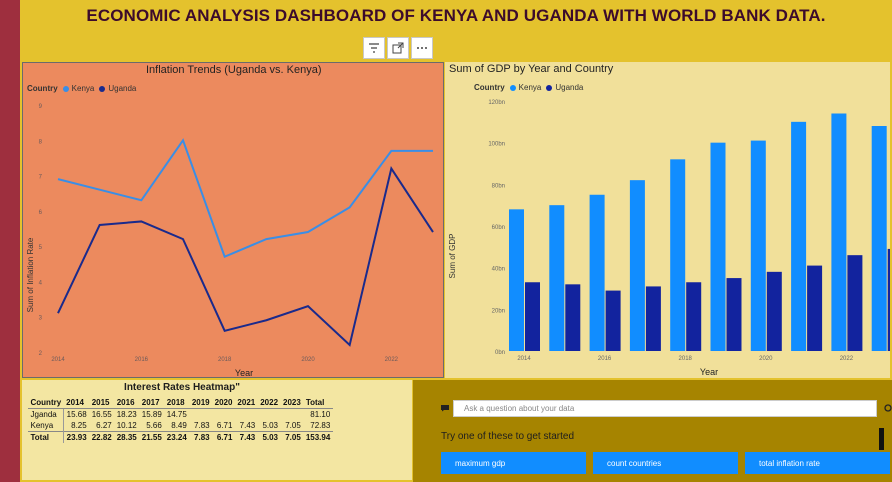 This screenshot has height=482, width=892. Describe the element at coordinates (573, 317) in the screenshot. I see `bar-uganda-2015` at that location.